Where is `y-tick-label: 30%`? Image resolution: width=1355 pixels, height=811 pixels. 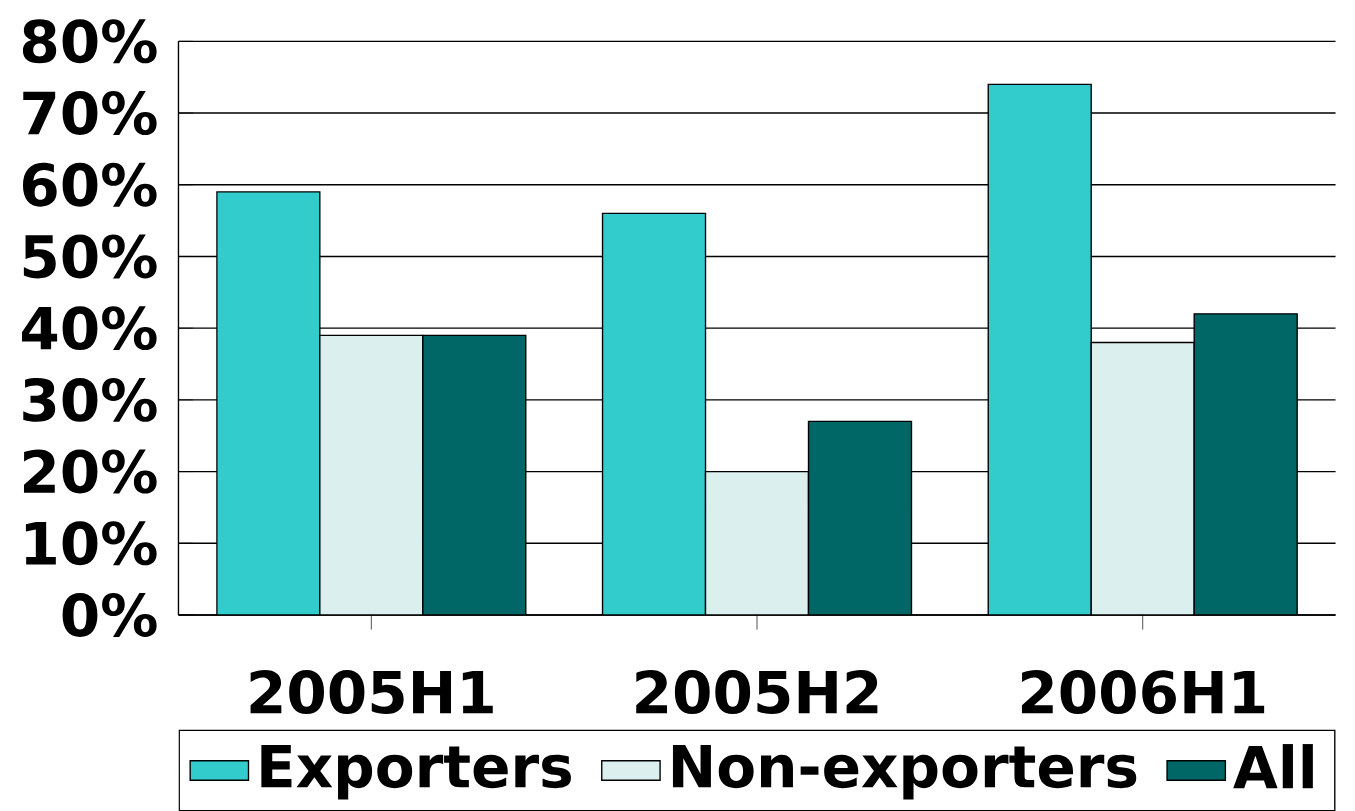
y-tick-label: 30% is located at coordinates (90, 399).